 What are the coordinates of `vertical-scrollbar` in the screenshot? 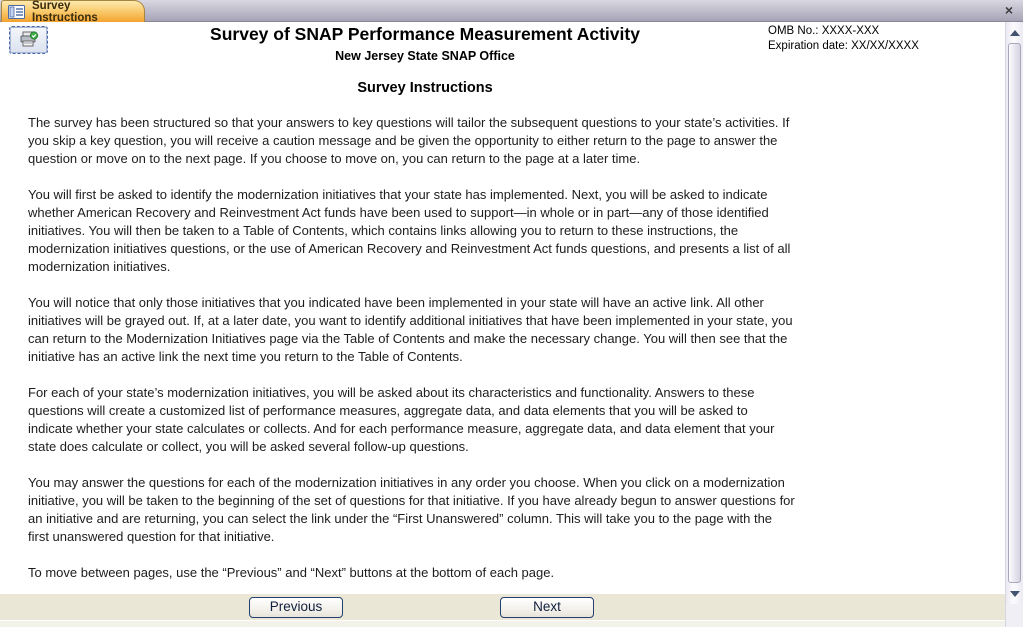 It's located at (1014, 313).